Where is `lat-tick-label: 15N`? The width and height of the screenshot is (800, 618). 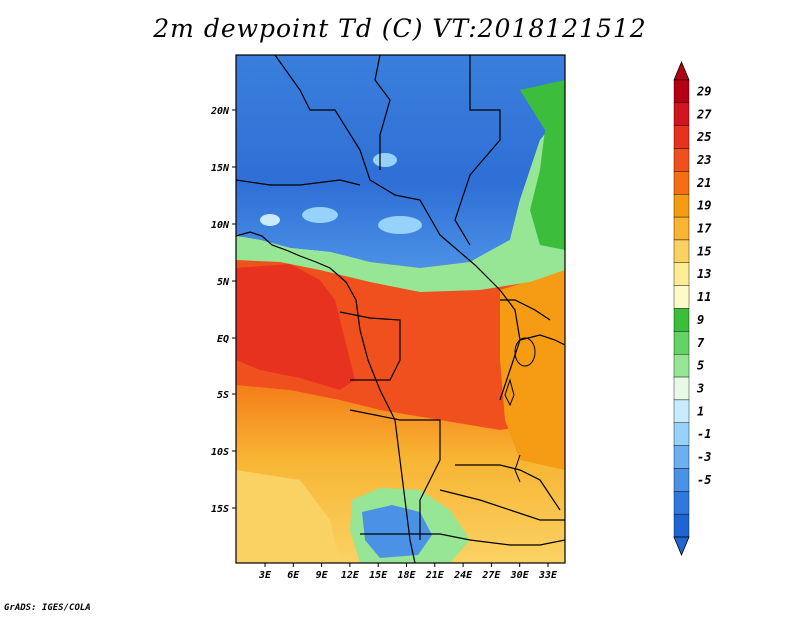 lat-tick-label: 15N is located at coordinates (220, 168).